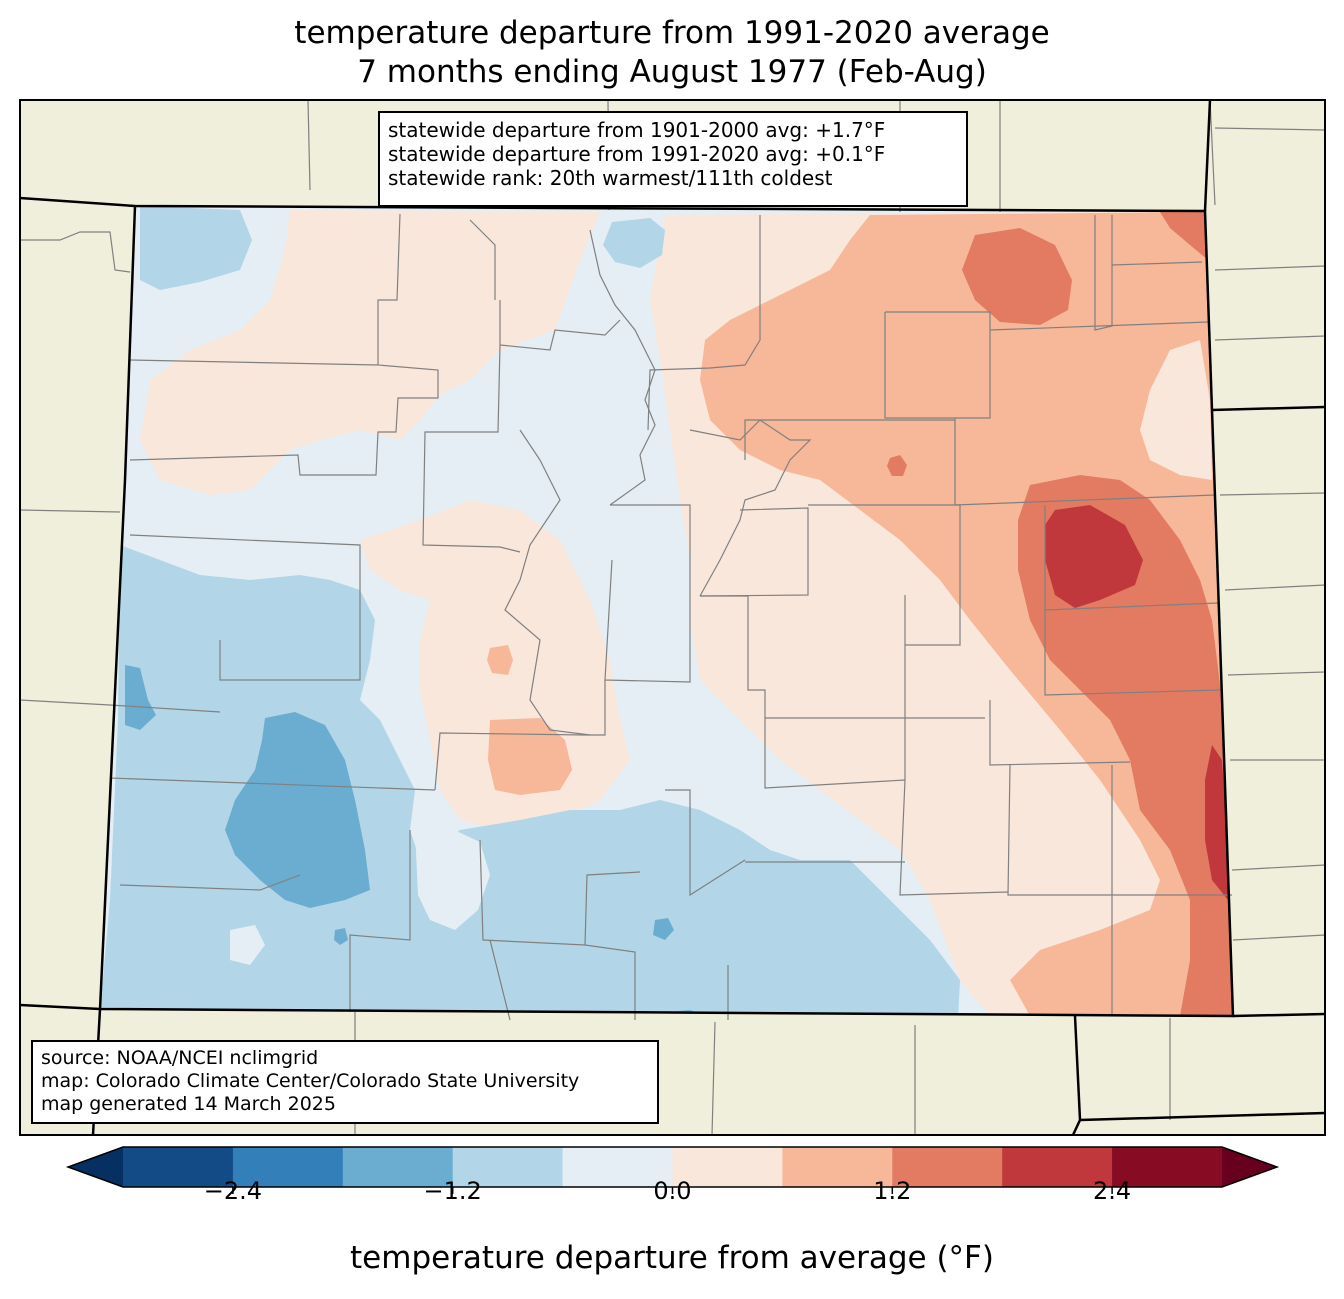  I want to click on contour-neg1.2-neg1.8-southwest, so click(297, 810).